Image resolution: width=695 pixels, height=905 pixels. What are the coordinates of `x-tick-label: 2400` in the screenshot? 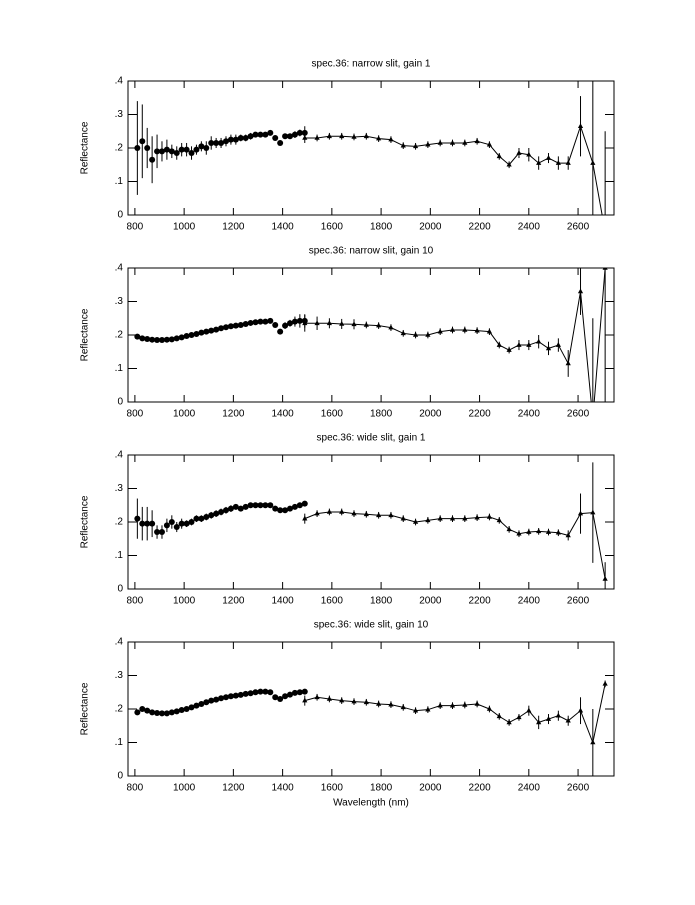 It's located at (529, 227).